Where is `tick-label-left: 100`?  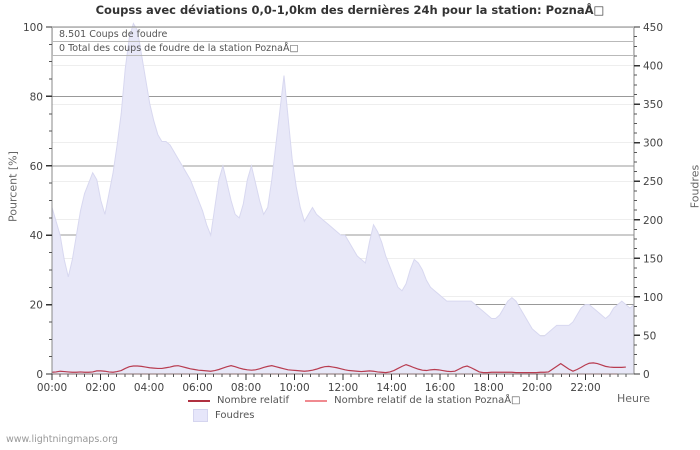 tick-label-left: 100 is located at coordinates (33, 28).